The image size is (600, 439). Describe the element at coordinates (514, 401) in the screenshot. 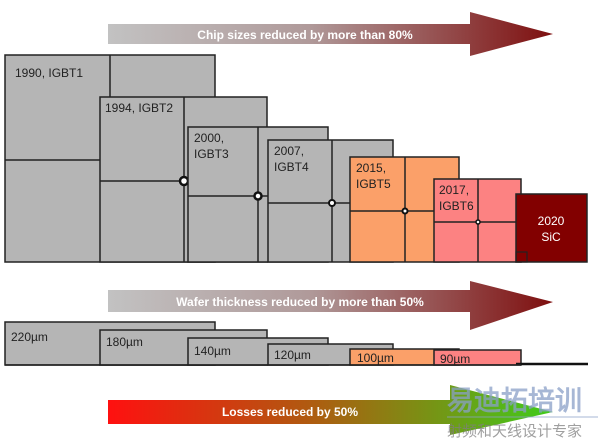

I see `watermark-title: 易迪拓培训` at that location.